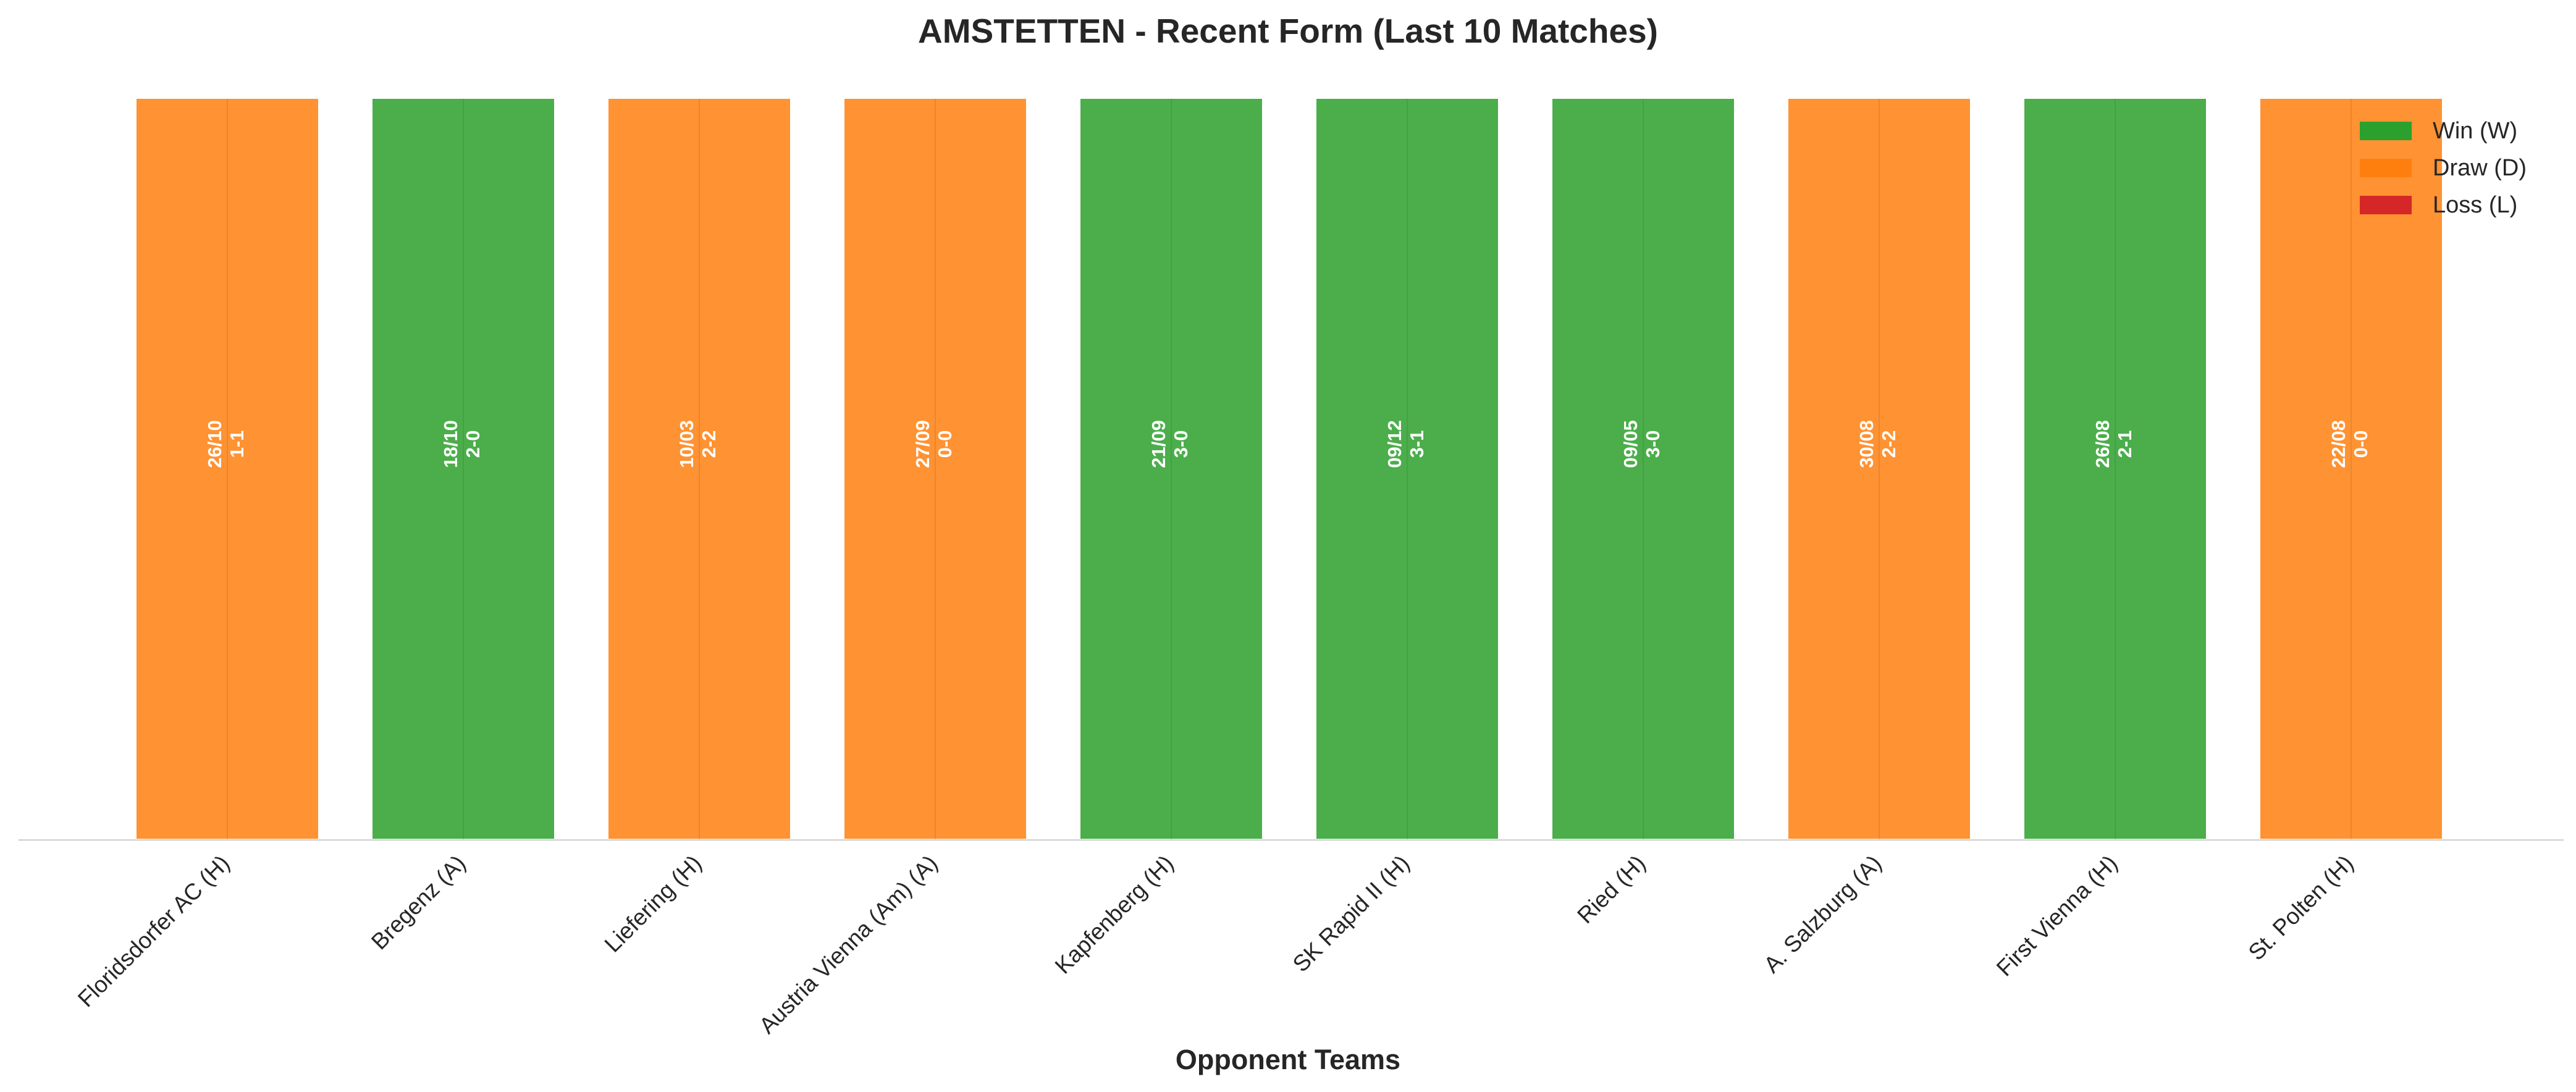 The height and width of the screenshot is (1092, 2576). I want to click on x-tick-label: Bregenz (A), so click(418, 902).